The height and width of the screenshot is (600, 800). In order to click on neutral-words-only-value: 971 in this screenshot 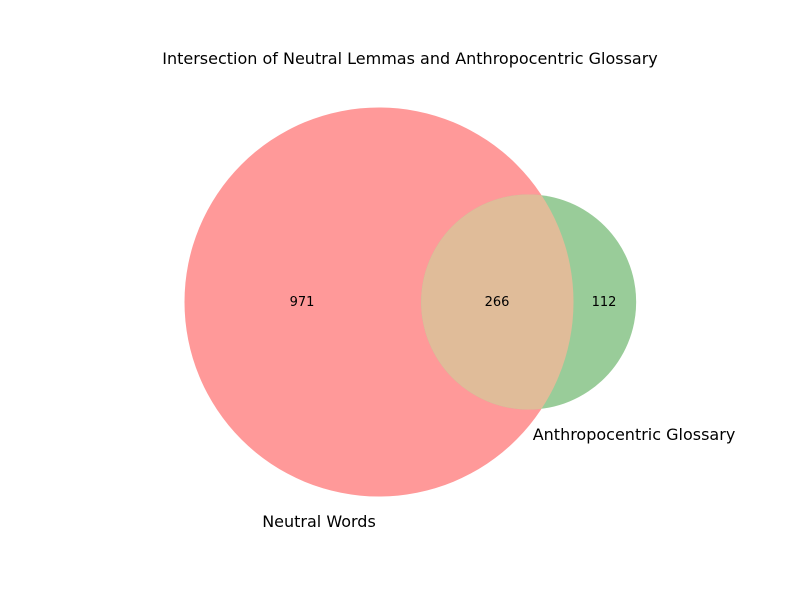, I will do `click(302, 302)`.